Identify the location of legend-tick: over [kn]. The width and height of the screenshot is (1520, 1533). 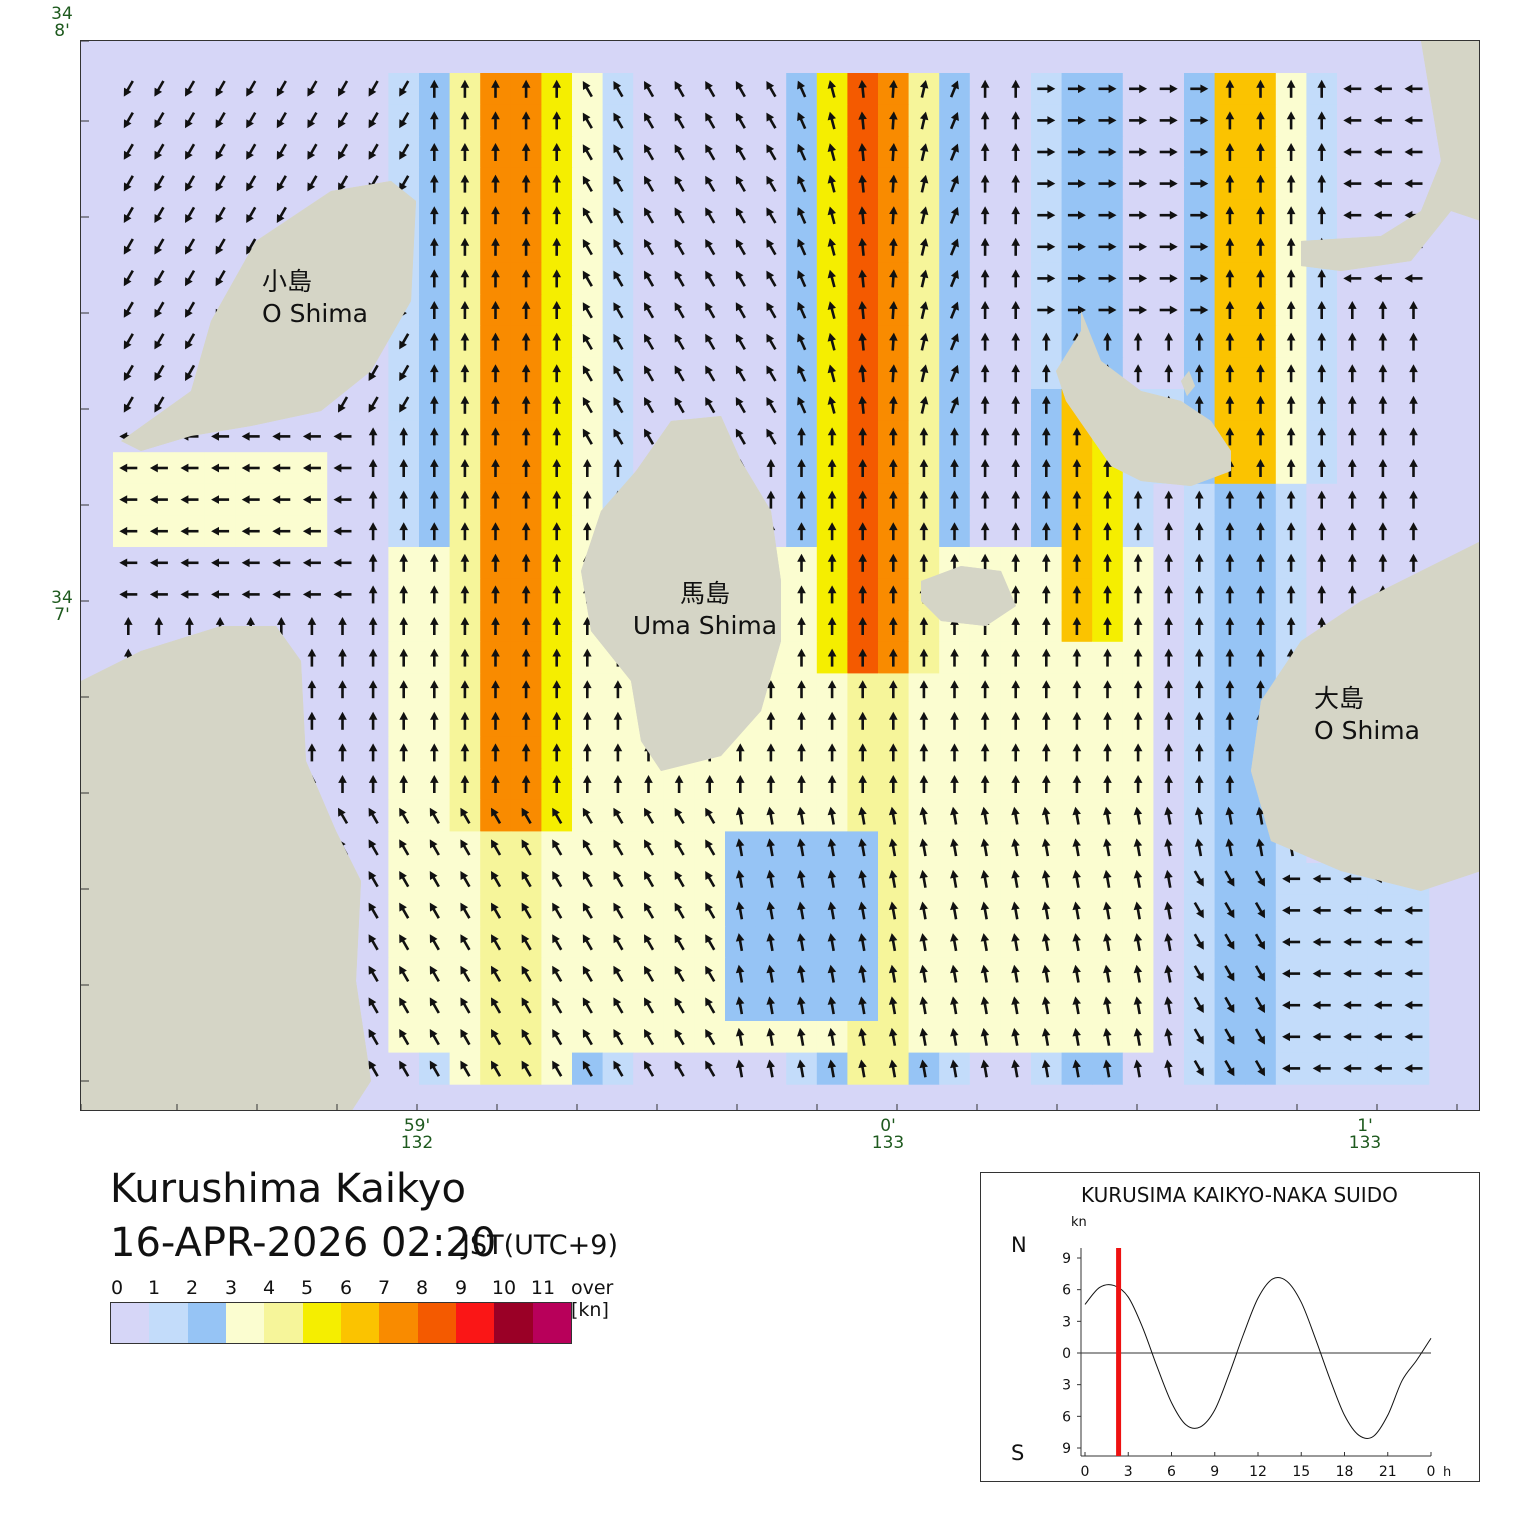
(592, 1299).